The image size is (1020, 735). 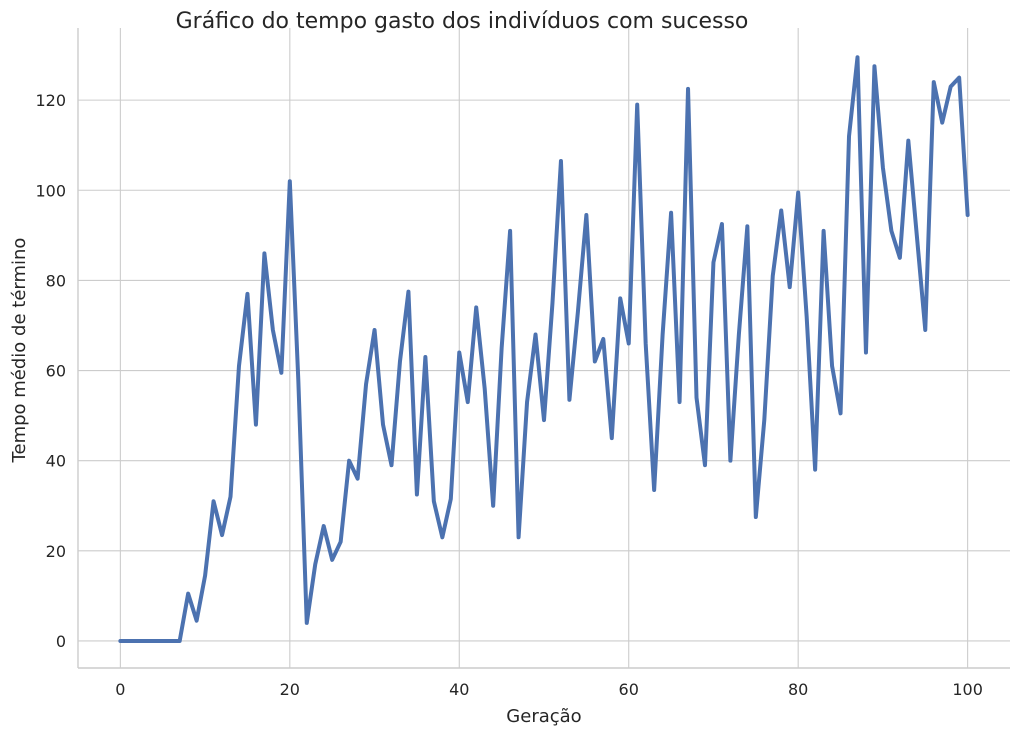 What do you see at coordinates (967, 689) in the screenshot?
I see `x-tick-label: 100` at bounding box center [967, 689].